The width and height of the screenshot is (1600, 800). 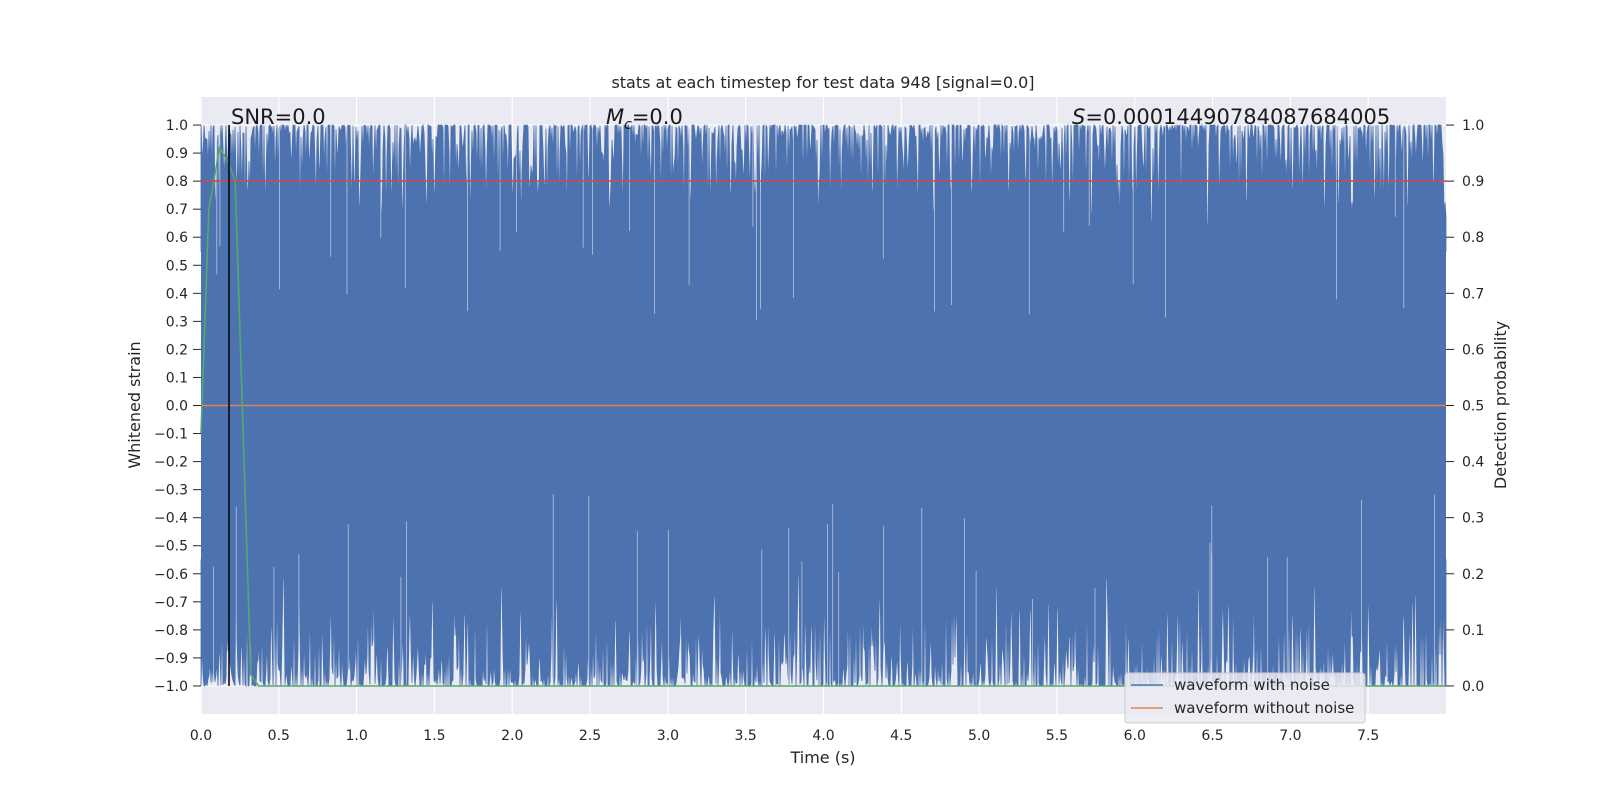 What do you see at coordinates (823, 187) in the screenshot?
I see `noise-upper-envelope` at bounding box center [823, 187].